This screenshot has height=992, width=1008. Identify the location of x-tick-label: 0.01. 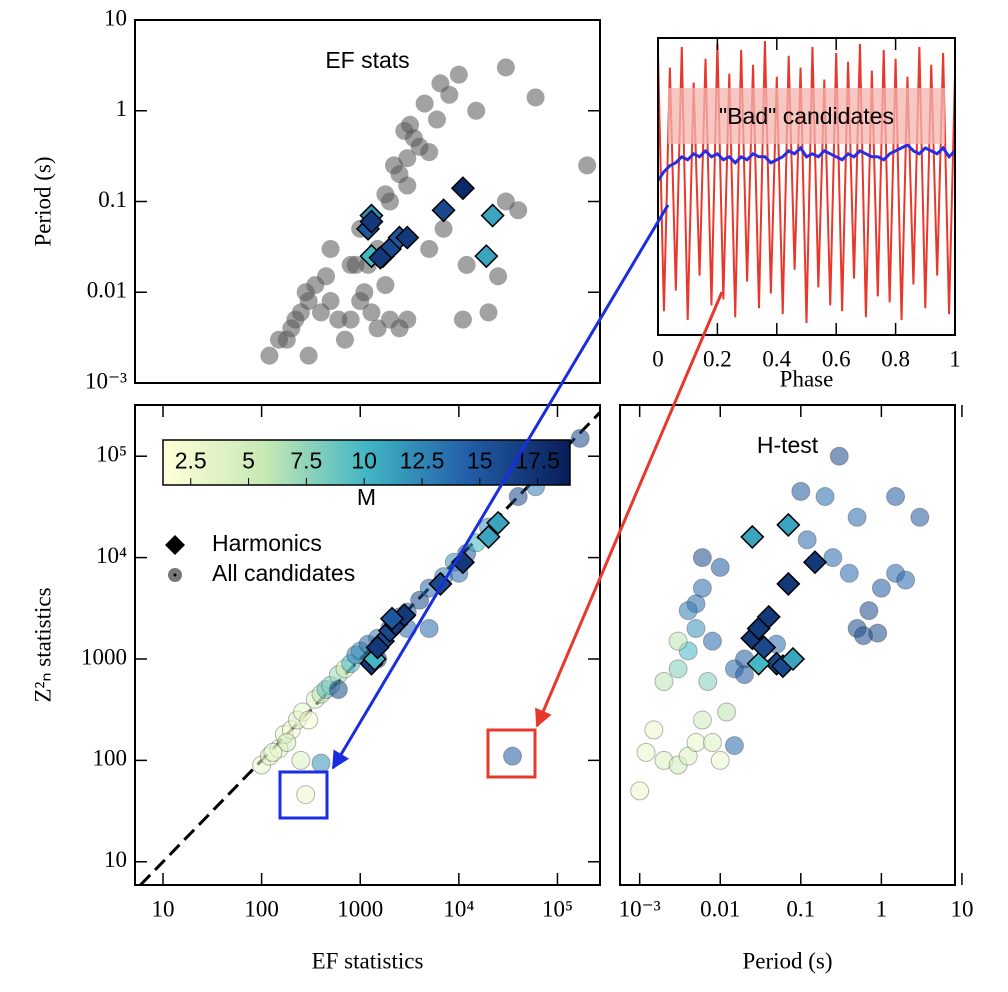
(720, 908).